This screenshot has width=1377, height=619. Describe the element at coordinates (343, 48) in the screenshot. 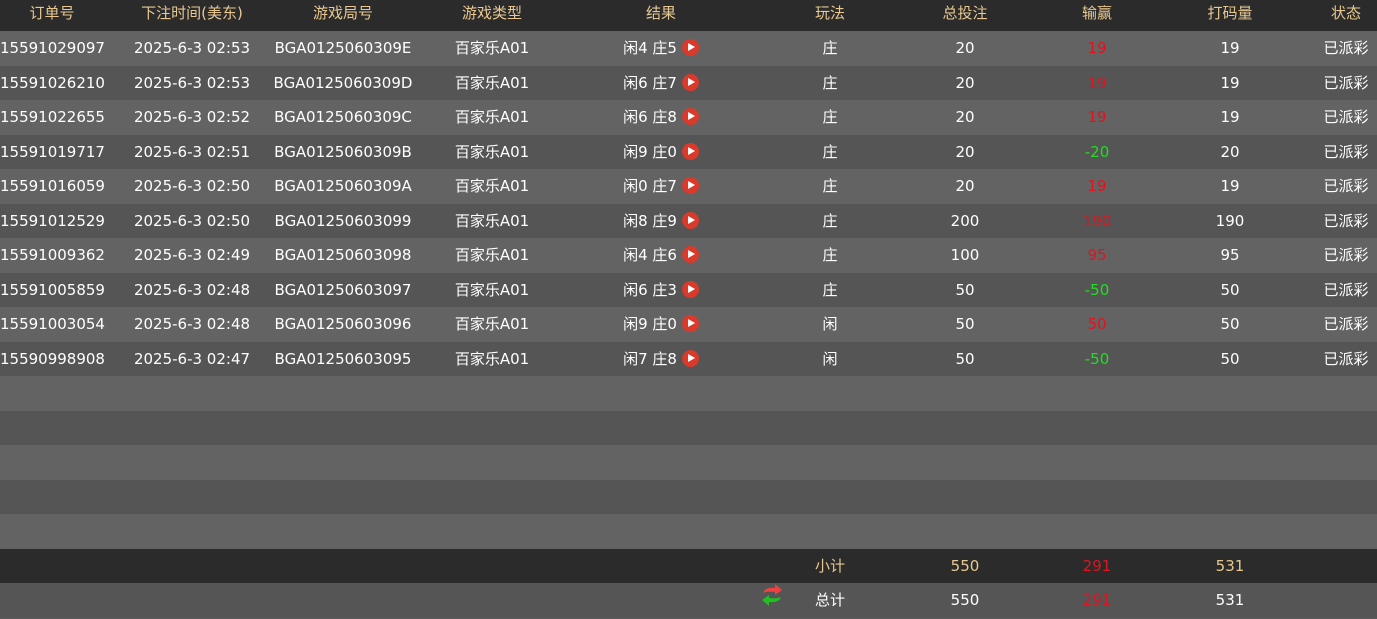

I see `round-id: BGA0125060309E` at that location.